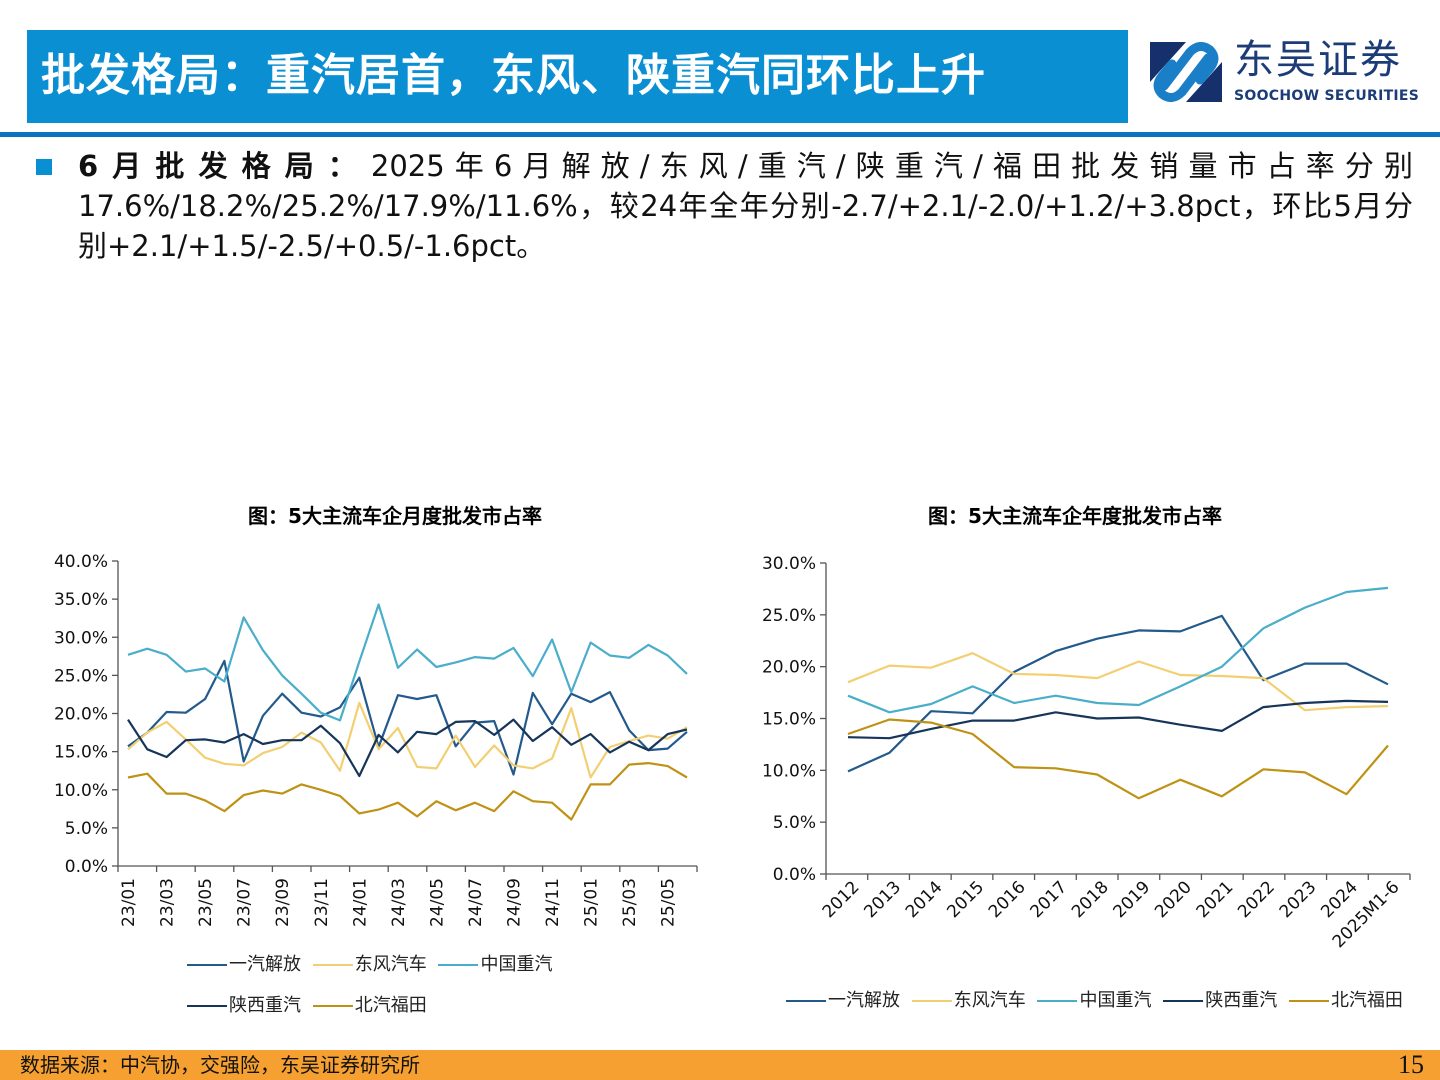 Image resolution: width=1440 pixels, height=1080 pixels. What do you see at coordinates (1215, 899) in the screenshot?
I see `x-tick-label: 2021` at bounding box center [1215, 899].